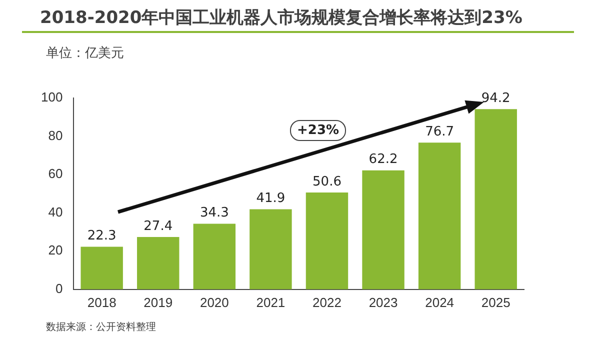 The height and width of the screenshot is (343, 596). I want to click on data-label: 76.7, so click(439, 132).